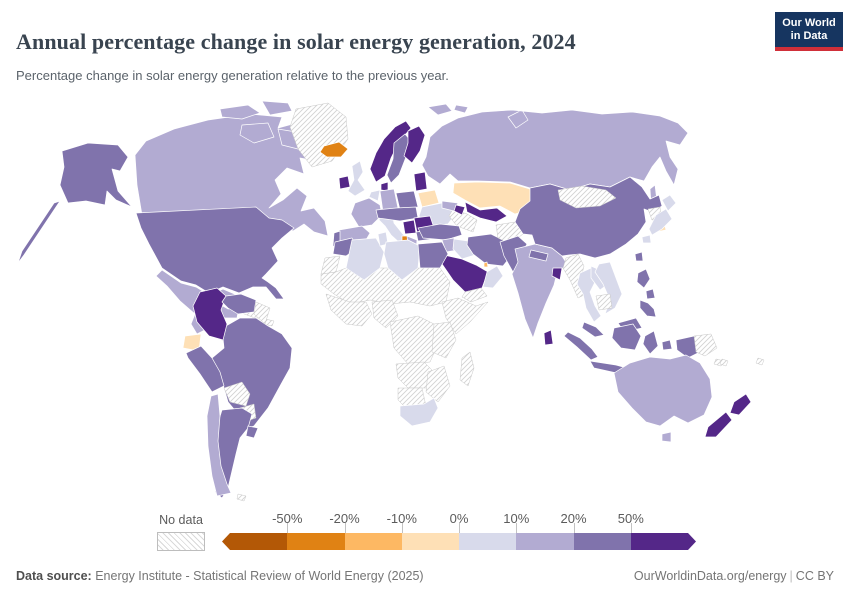  What do you see at coordinates (557, 274) in the screenshot?
I see `country-bangladesh` at bounding box center [557, 274].